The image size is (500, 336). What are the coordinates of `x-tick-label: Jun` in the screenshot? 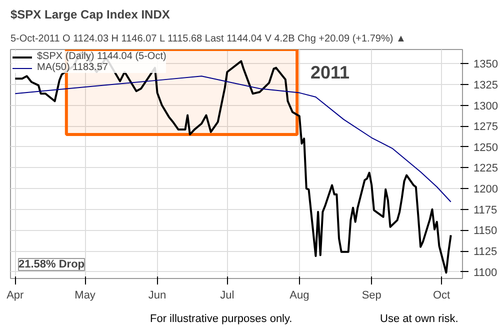 It's located at (157, 296).